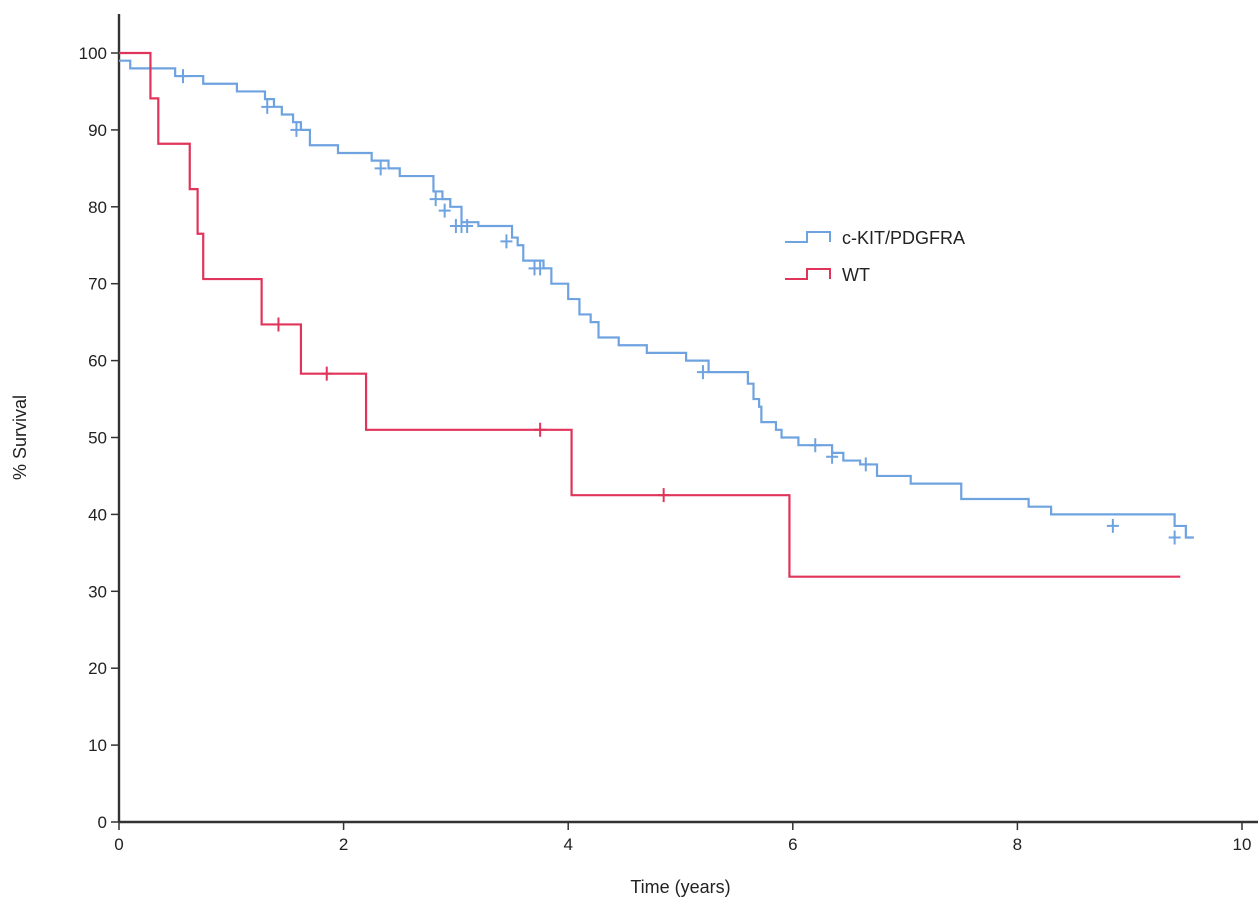  Describe the element at coordinates (97, 207) in the screenshot. I see `y-tick-label: 80` at that location.